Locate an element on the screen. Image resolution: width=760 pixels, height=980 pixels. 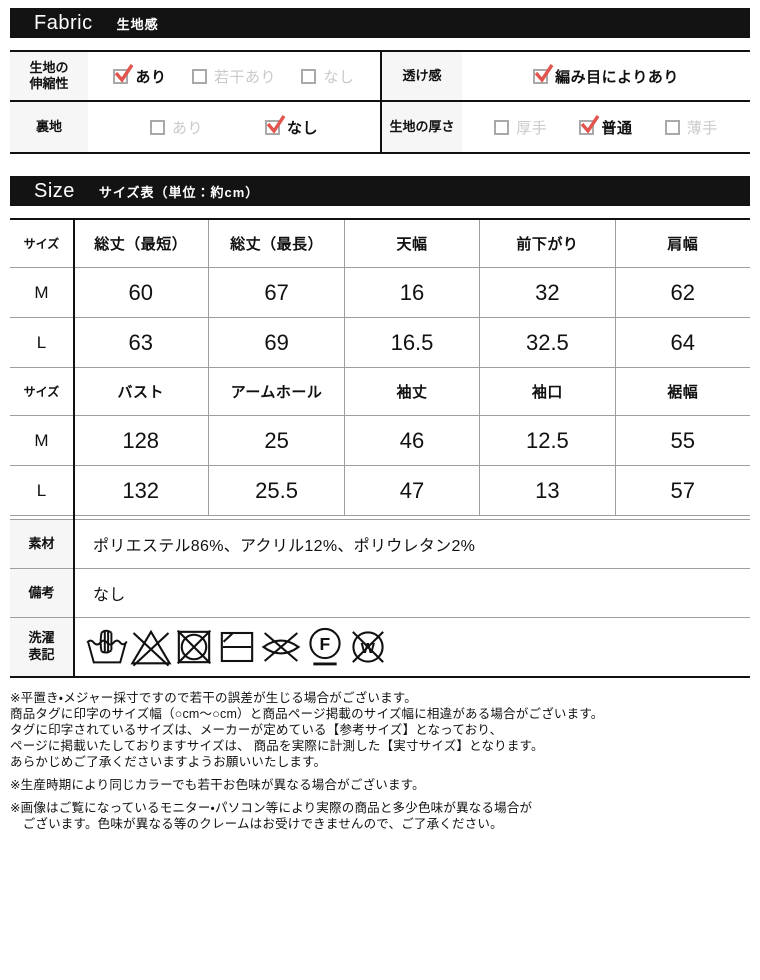
size-table-1-header-row: サイズ 総丈（最短） 総丈（最長） 天幅 前下がり 肩幅 is located at coordinates (380, 244).